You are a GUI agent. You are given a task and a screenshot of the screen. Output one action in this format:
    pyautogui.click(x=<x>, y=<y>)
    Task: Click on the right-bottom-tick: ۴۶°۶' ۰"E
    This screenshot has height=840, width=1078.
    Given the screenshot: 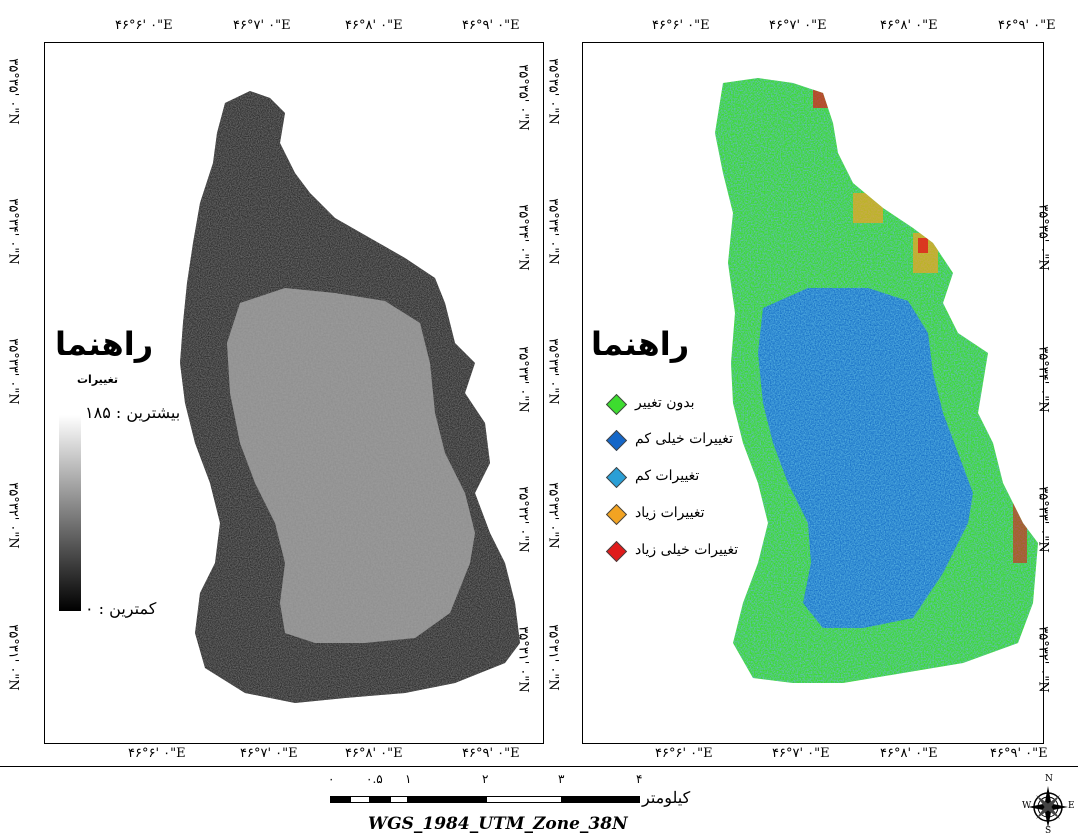 What is the action you would take?
    pyautogui.click(x=684, y=753)
    